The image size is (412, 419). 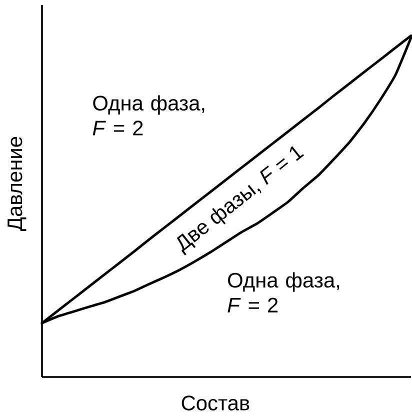 I want to click on x-axis-title: Состав, so click(x=216, y=403).